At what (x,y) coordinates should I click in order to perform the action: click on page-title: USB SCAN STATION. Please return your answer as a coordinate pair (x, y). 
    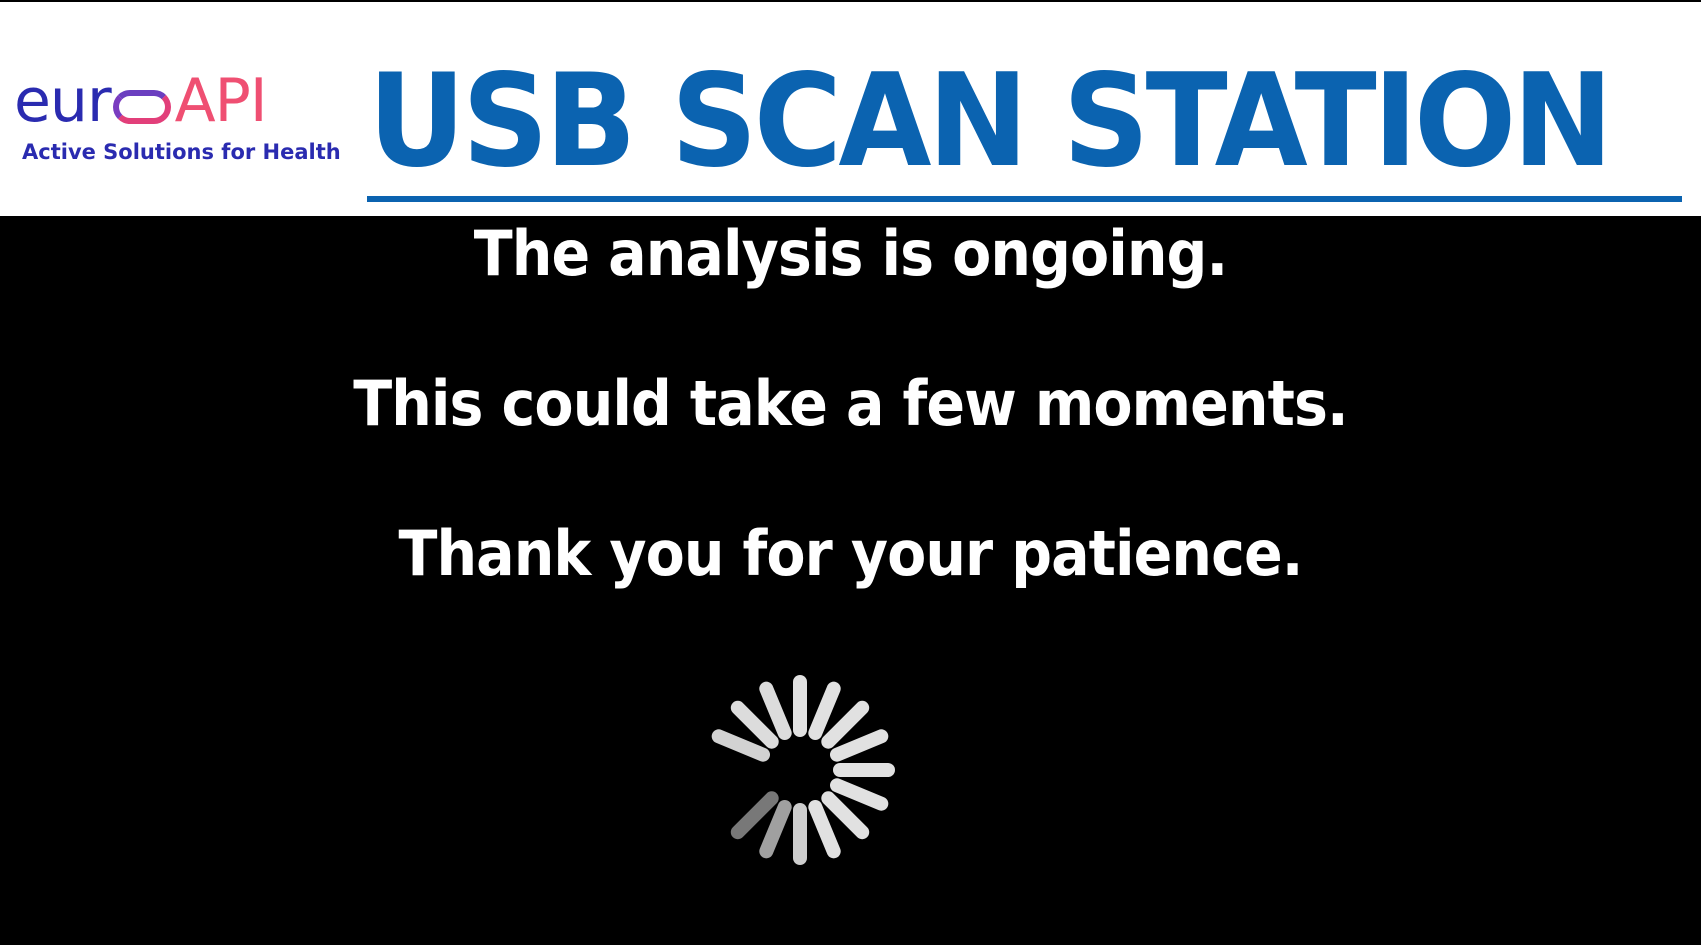
    Looking at the image, I should click on (990, 121).